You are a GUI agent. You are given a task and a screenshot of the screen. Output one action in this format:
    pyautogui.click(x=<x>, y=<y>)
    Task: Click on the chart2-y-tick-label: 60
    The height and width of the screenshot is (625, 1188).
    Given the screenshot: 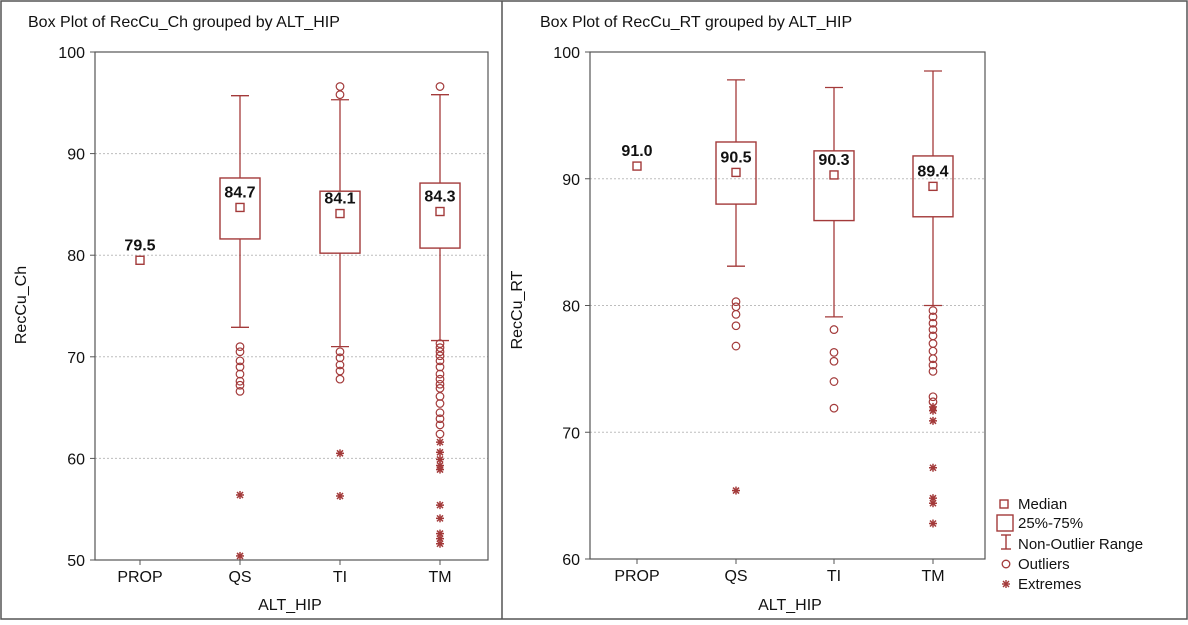 What is the action you would take?
    pyautogui.click(x=571, y=560)
    